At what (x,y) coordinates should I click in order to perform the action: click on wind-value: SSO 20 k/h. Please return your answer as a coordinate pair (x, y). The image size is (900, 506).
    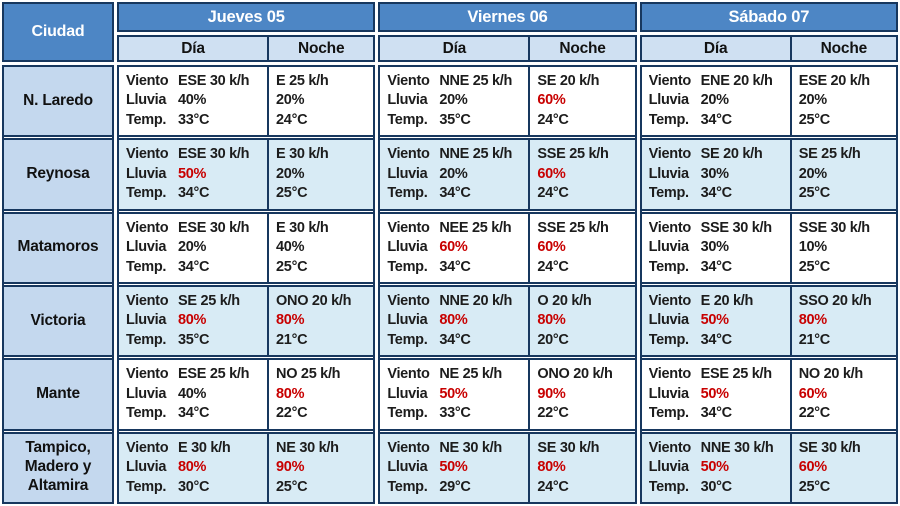
    Looking at the image, I should click on (835, 301).